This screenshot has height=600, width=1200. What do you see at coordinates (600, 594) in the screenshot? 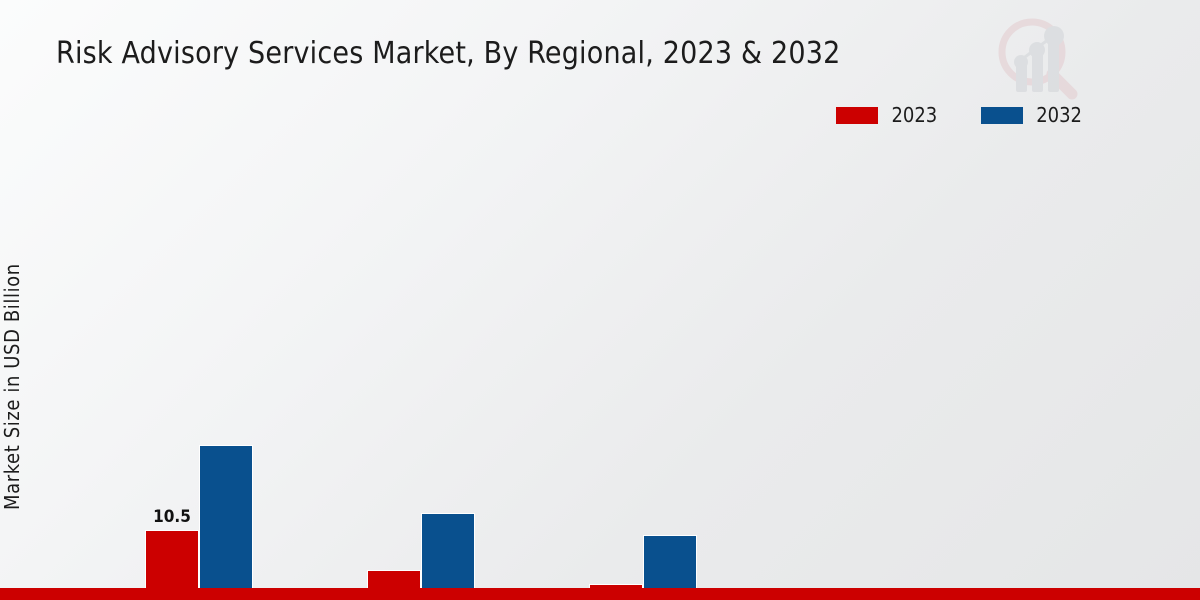
I see `footer-accent-bar` at bounding box center [600, 594].